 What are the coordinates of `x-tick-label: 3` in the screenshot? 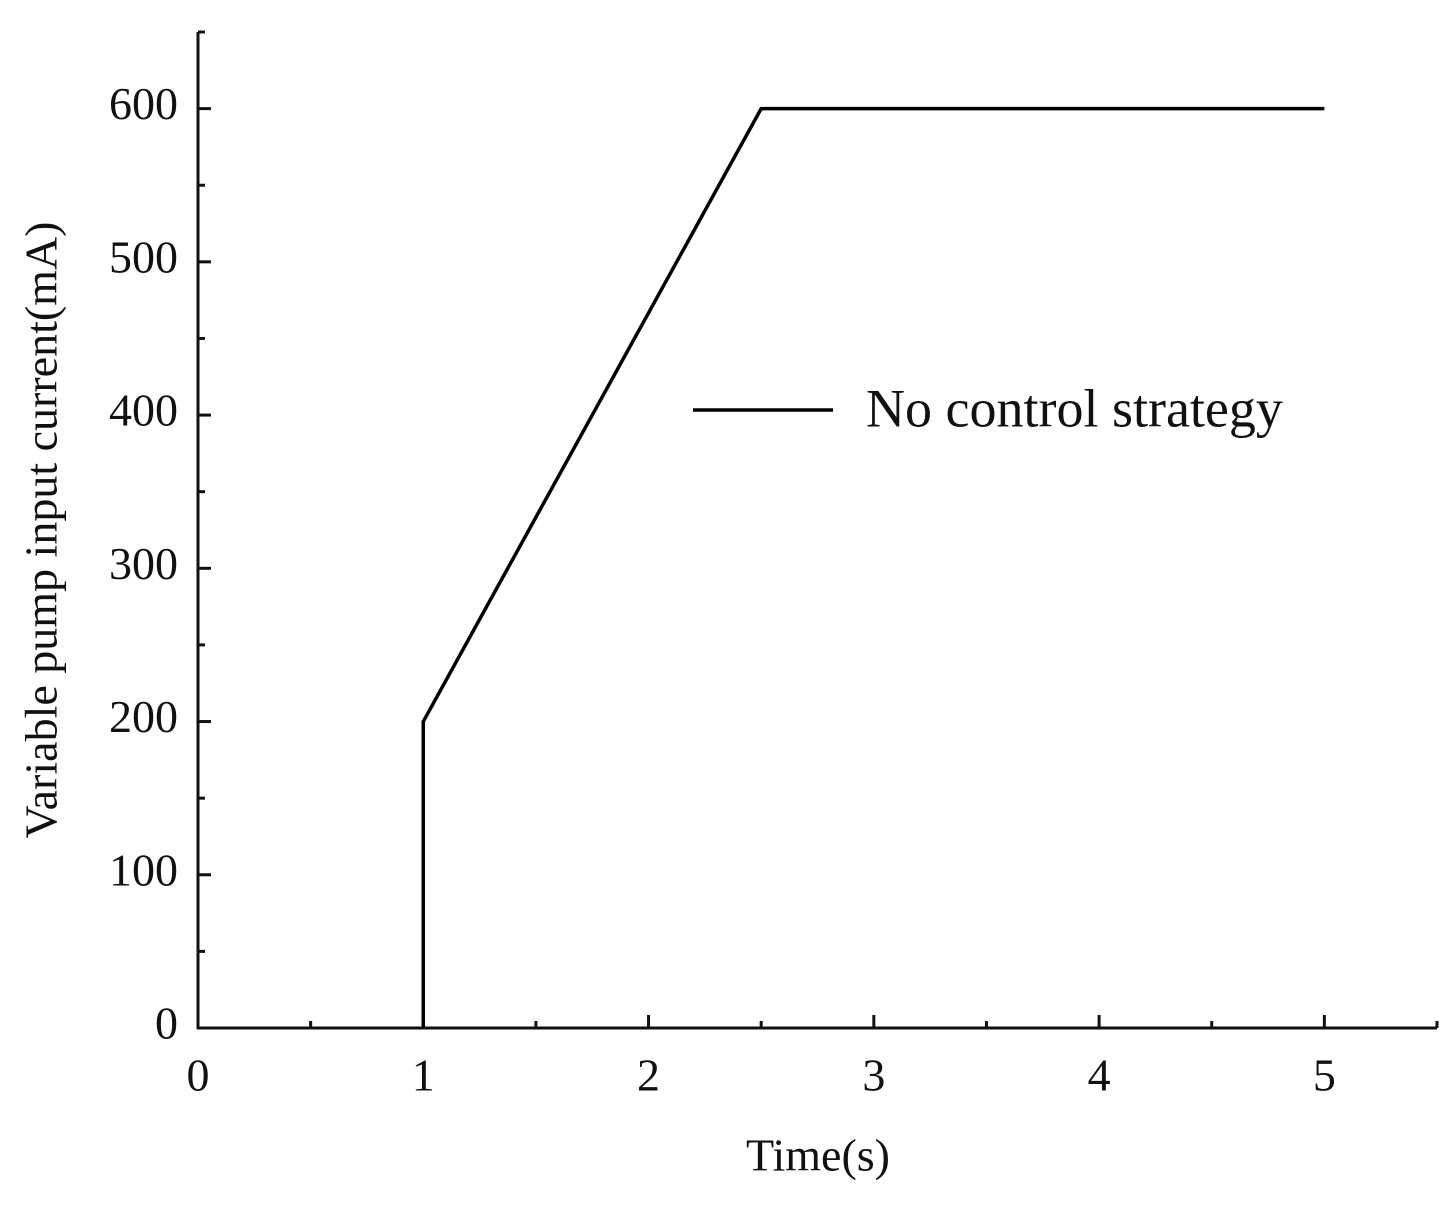 It's located at (873, 1075).